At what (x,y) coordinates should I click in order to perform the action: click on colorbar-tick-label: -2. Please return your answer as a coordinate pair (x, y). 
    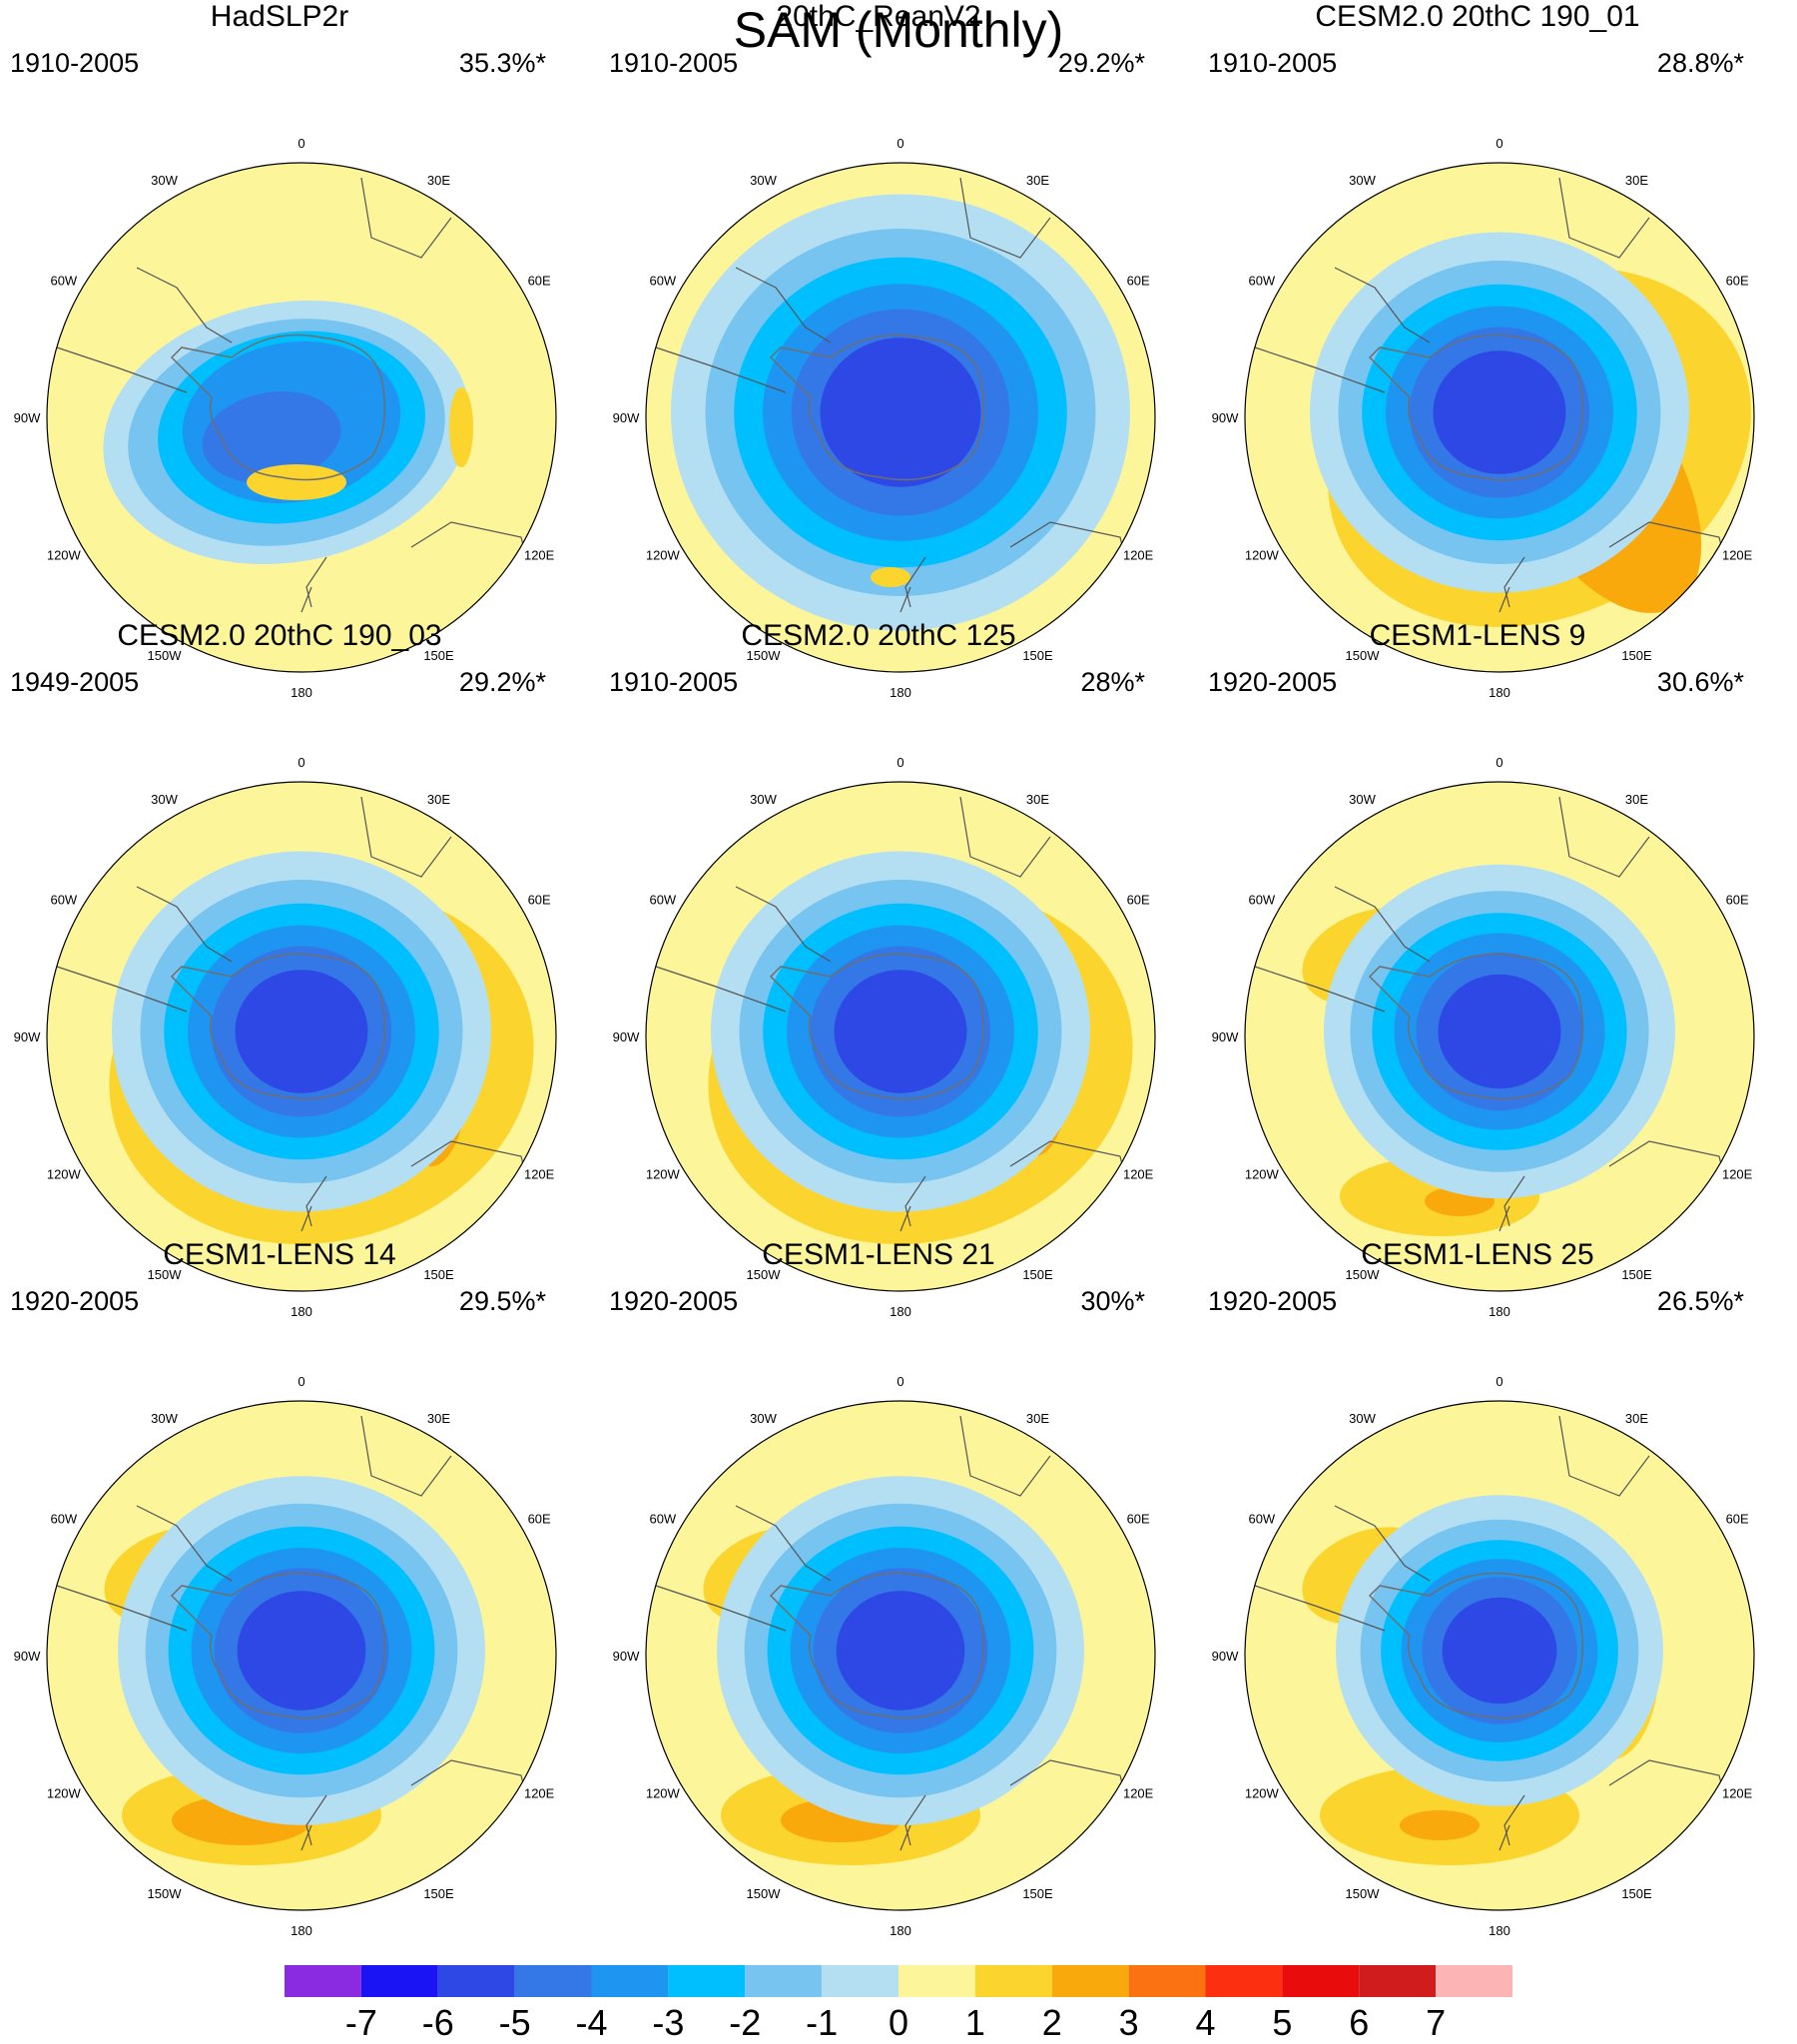
    Looking at the image, I should click on (745, 2022).